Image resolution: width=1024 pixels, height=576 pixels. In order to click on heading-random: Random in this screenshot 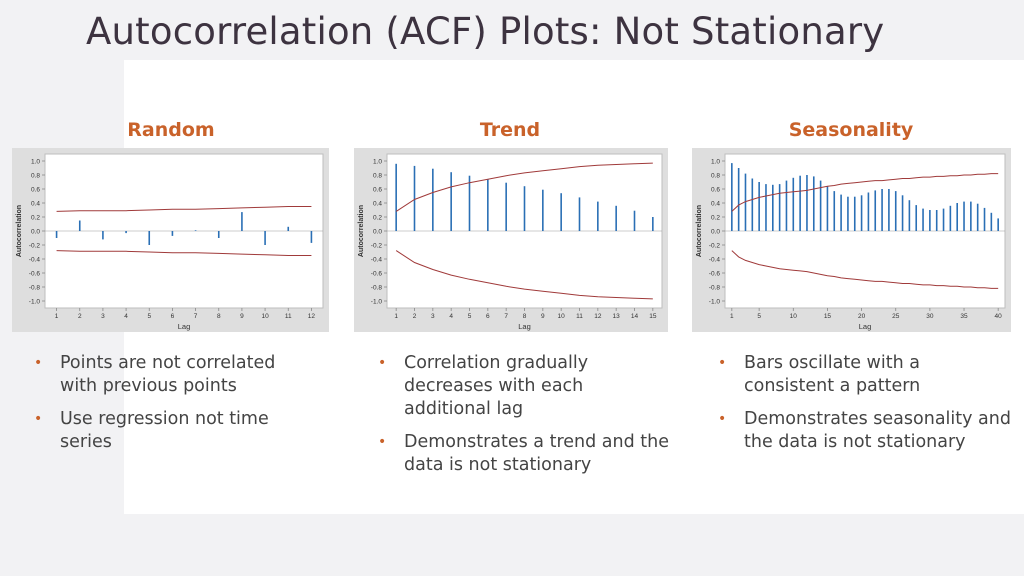, I will do `click(171, 130)`.